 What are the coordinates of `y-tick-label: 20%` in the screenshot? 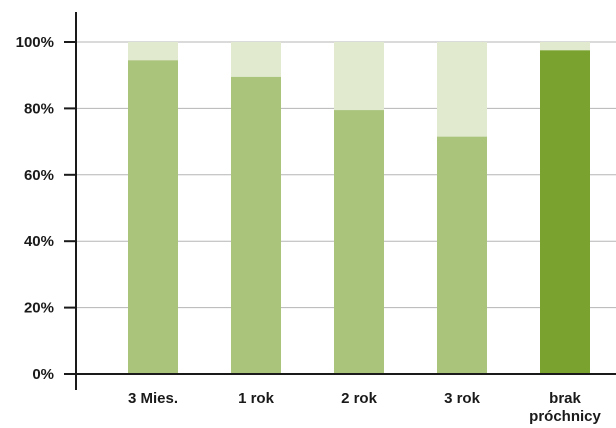 It's located at (39, 308).